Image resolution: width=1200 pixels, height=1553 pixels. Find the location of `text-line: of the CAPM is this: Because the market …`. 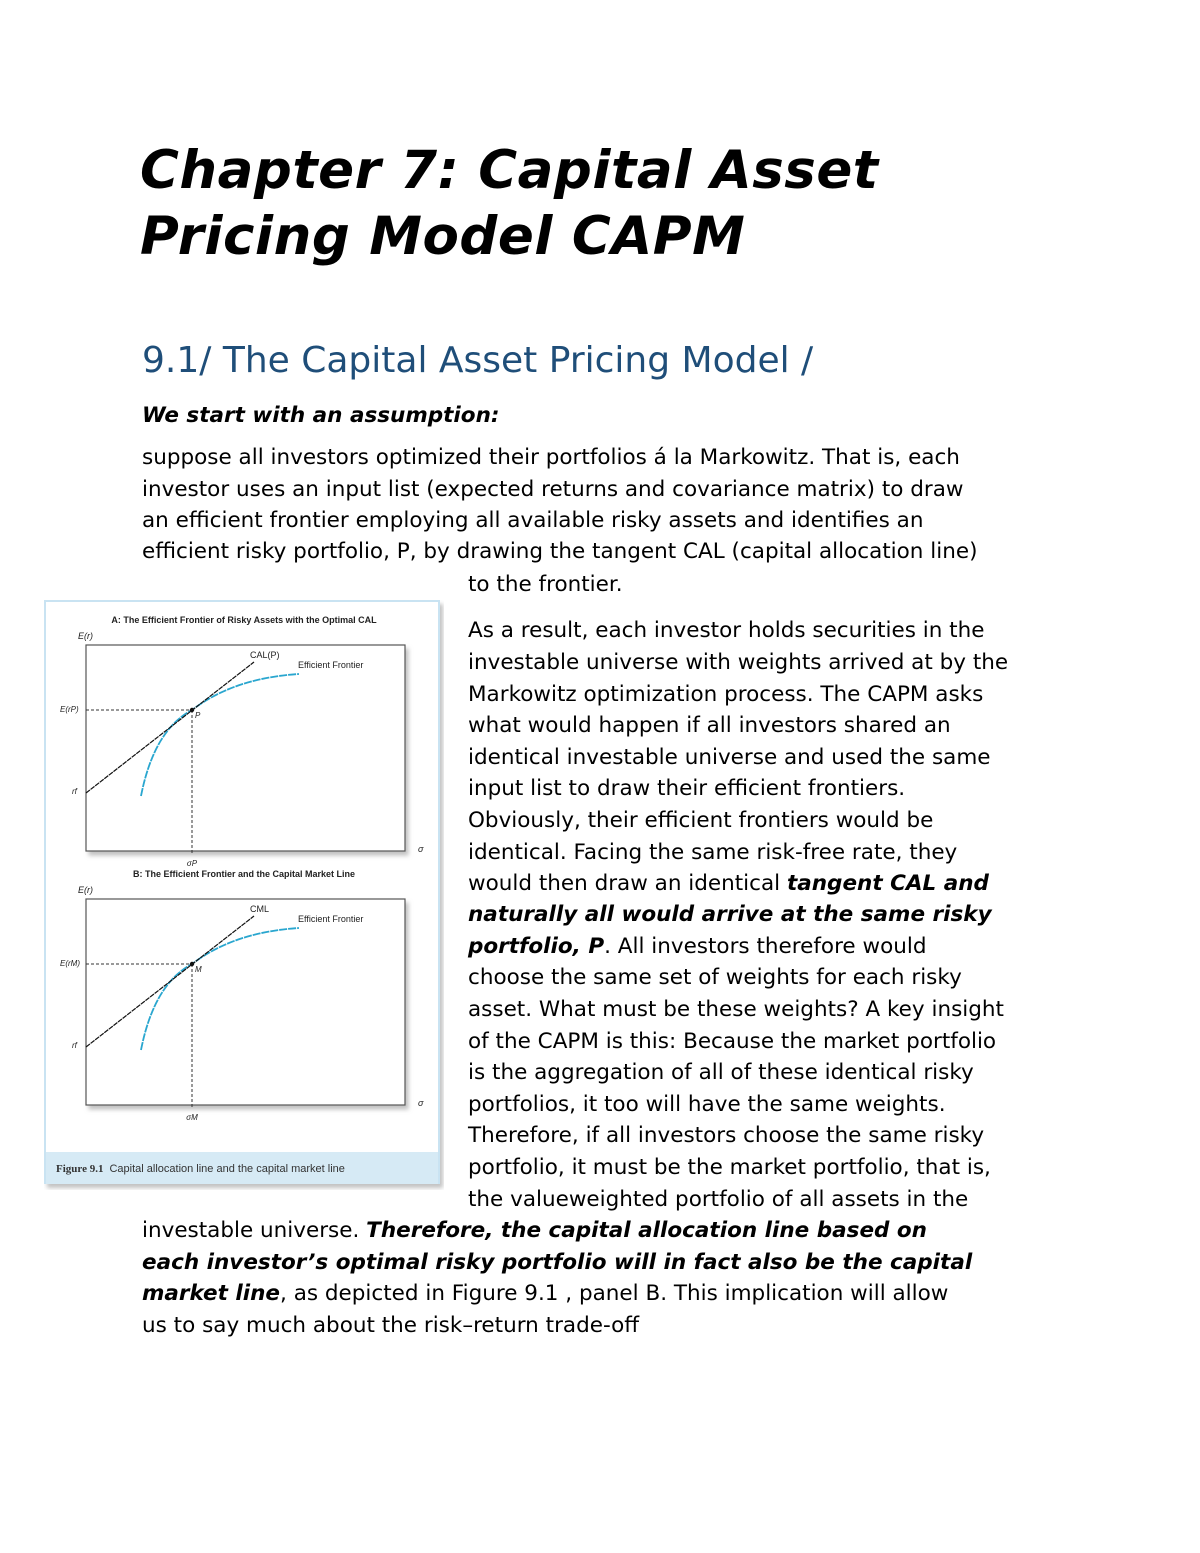

text-line: of the CAPM is this: Because the market … is located at coordinates (732, 1042).